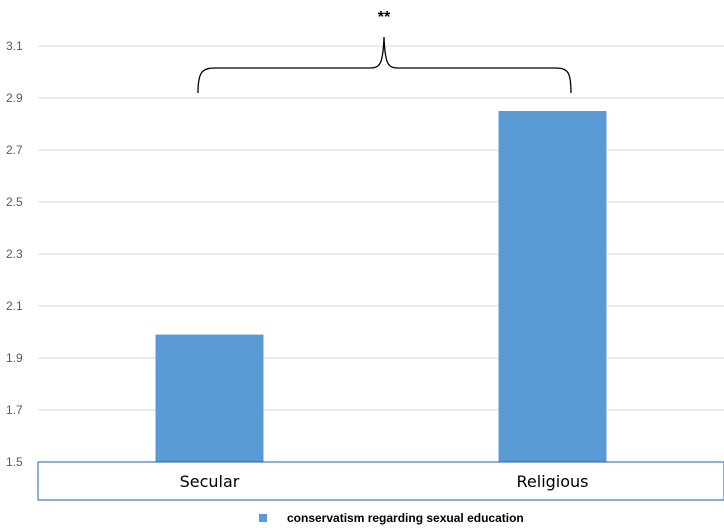 The width and height of the screenshot is (724, 528). Describe the element at coordinates (14, 410) in the screenshot. I see `y-tick-label: 1.7` at that location.